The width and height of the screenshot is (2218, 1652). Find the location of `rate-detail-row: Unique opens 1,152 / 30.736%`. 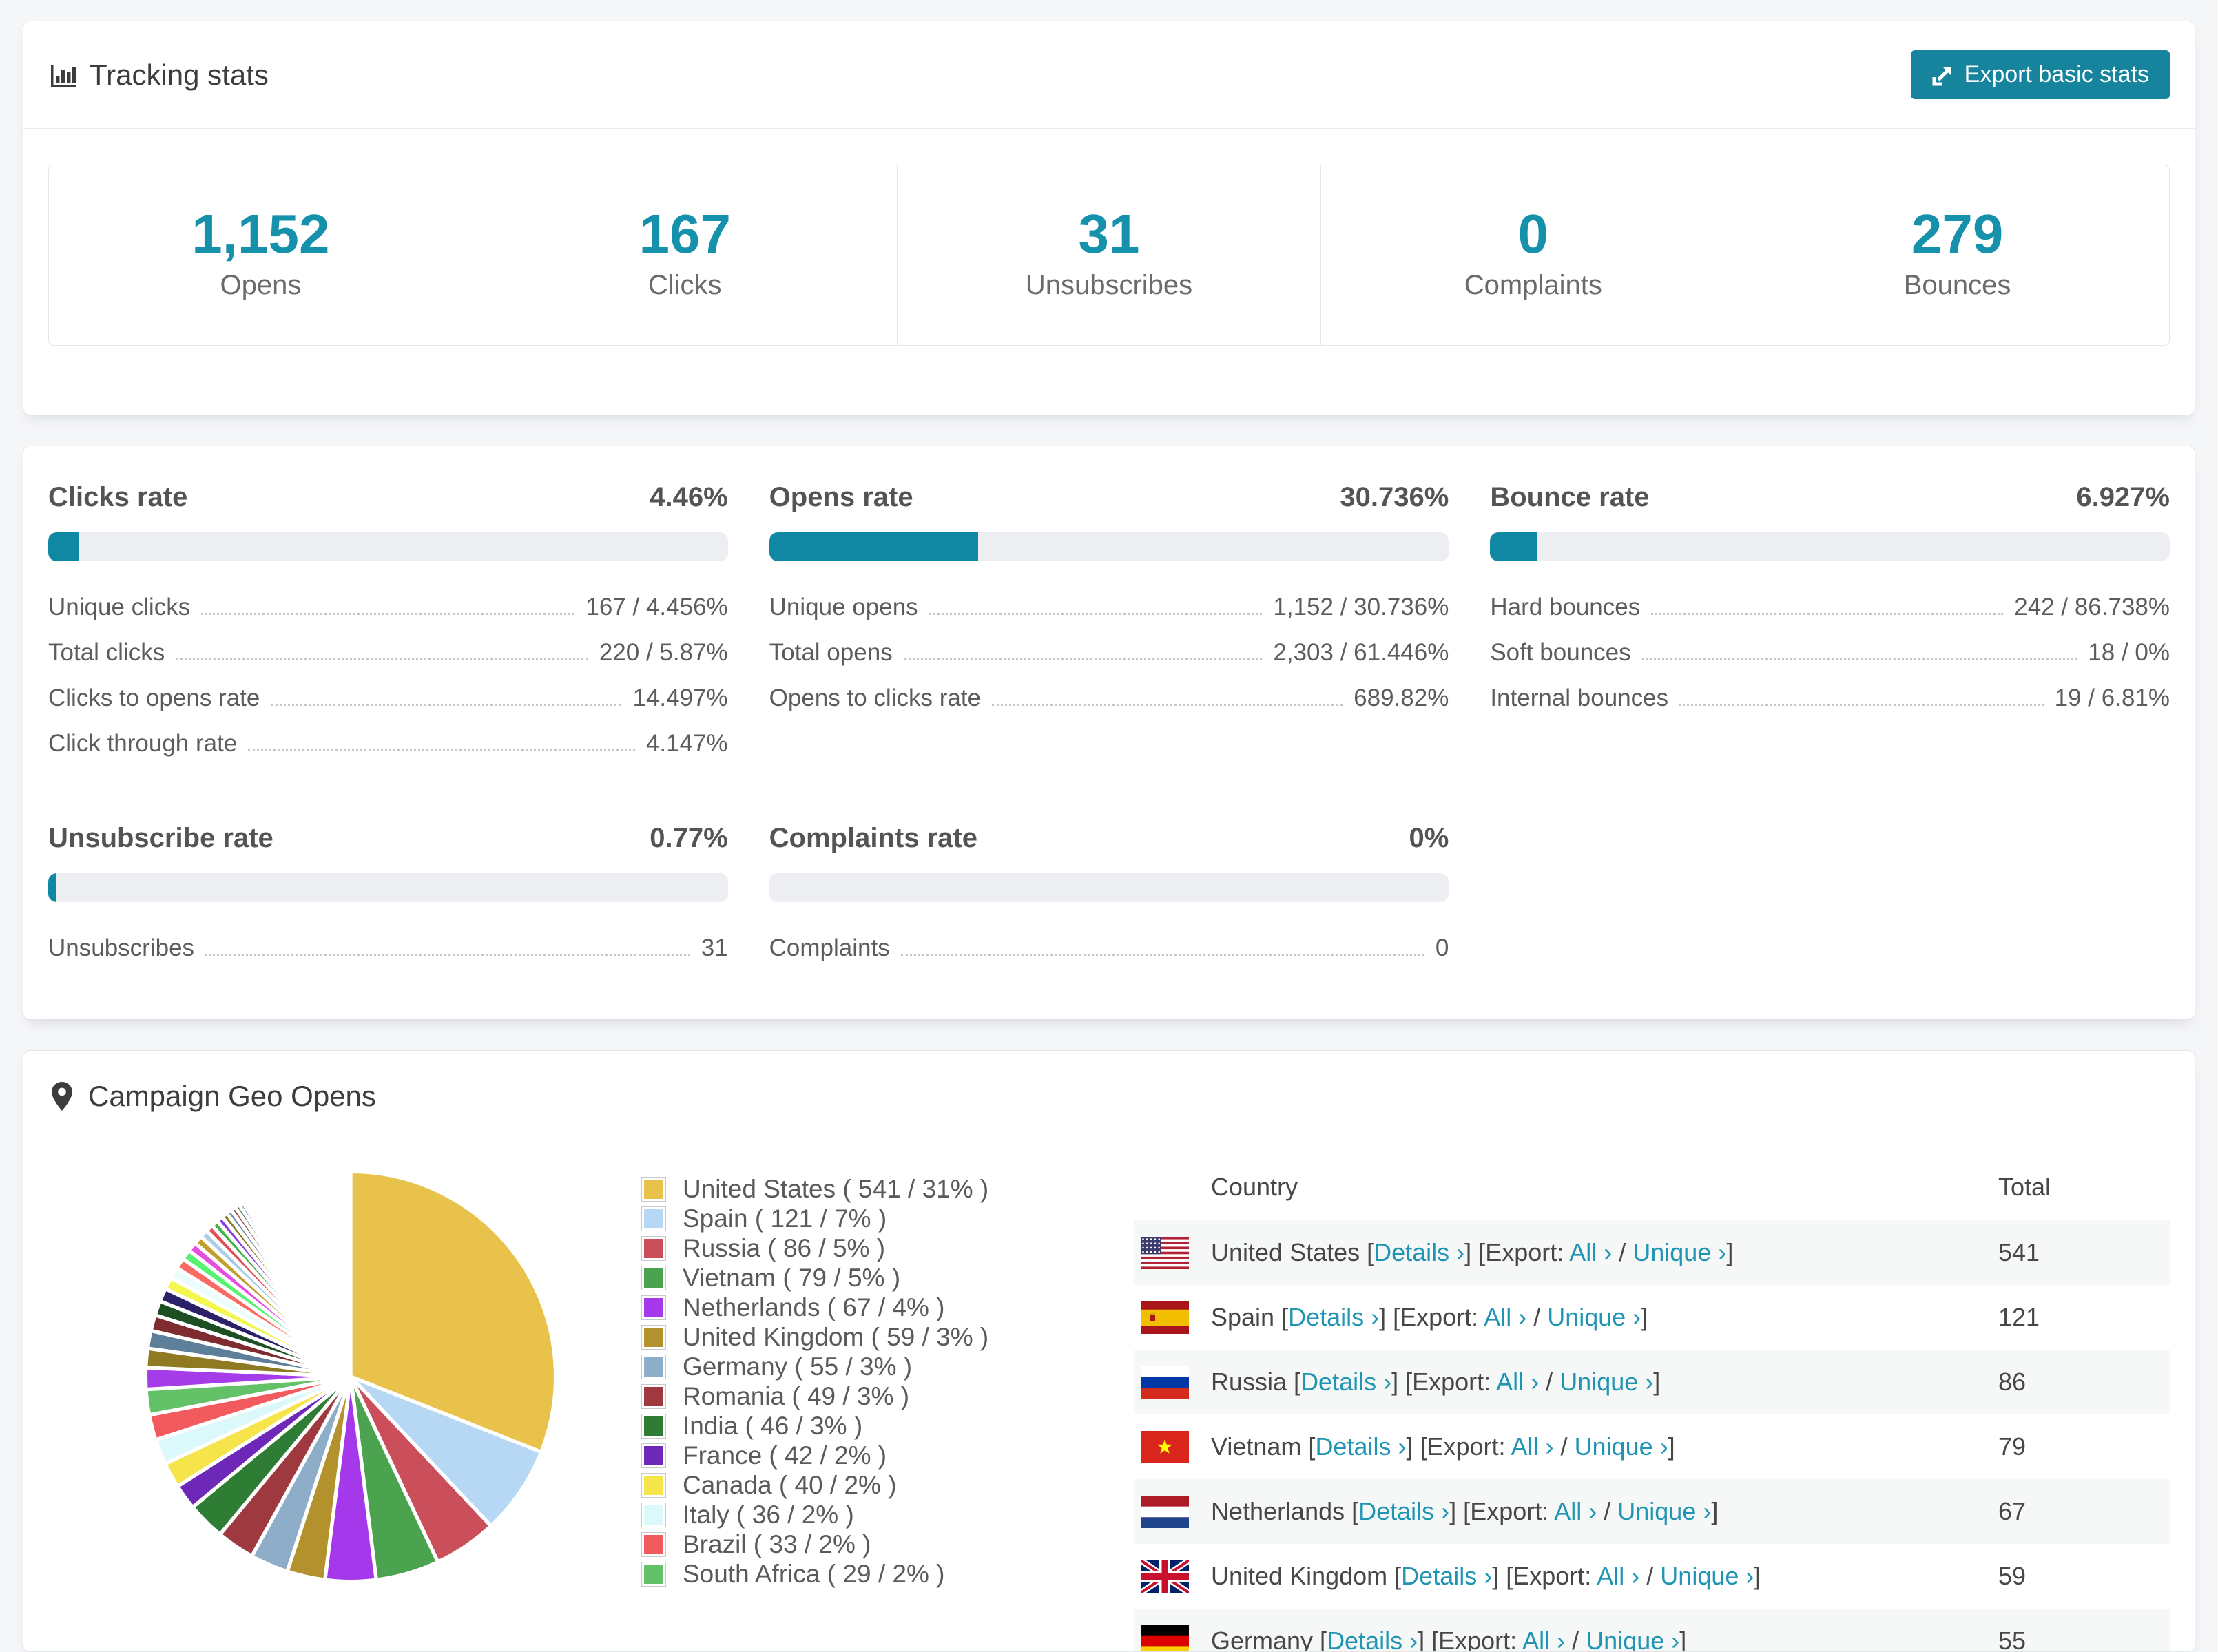

rate-detail-row: Unique opens 1,152 / 30.736% is located at coordinates (1109, 607).